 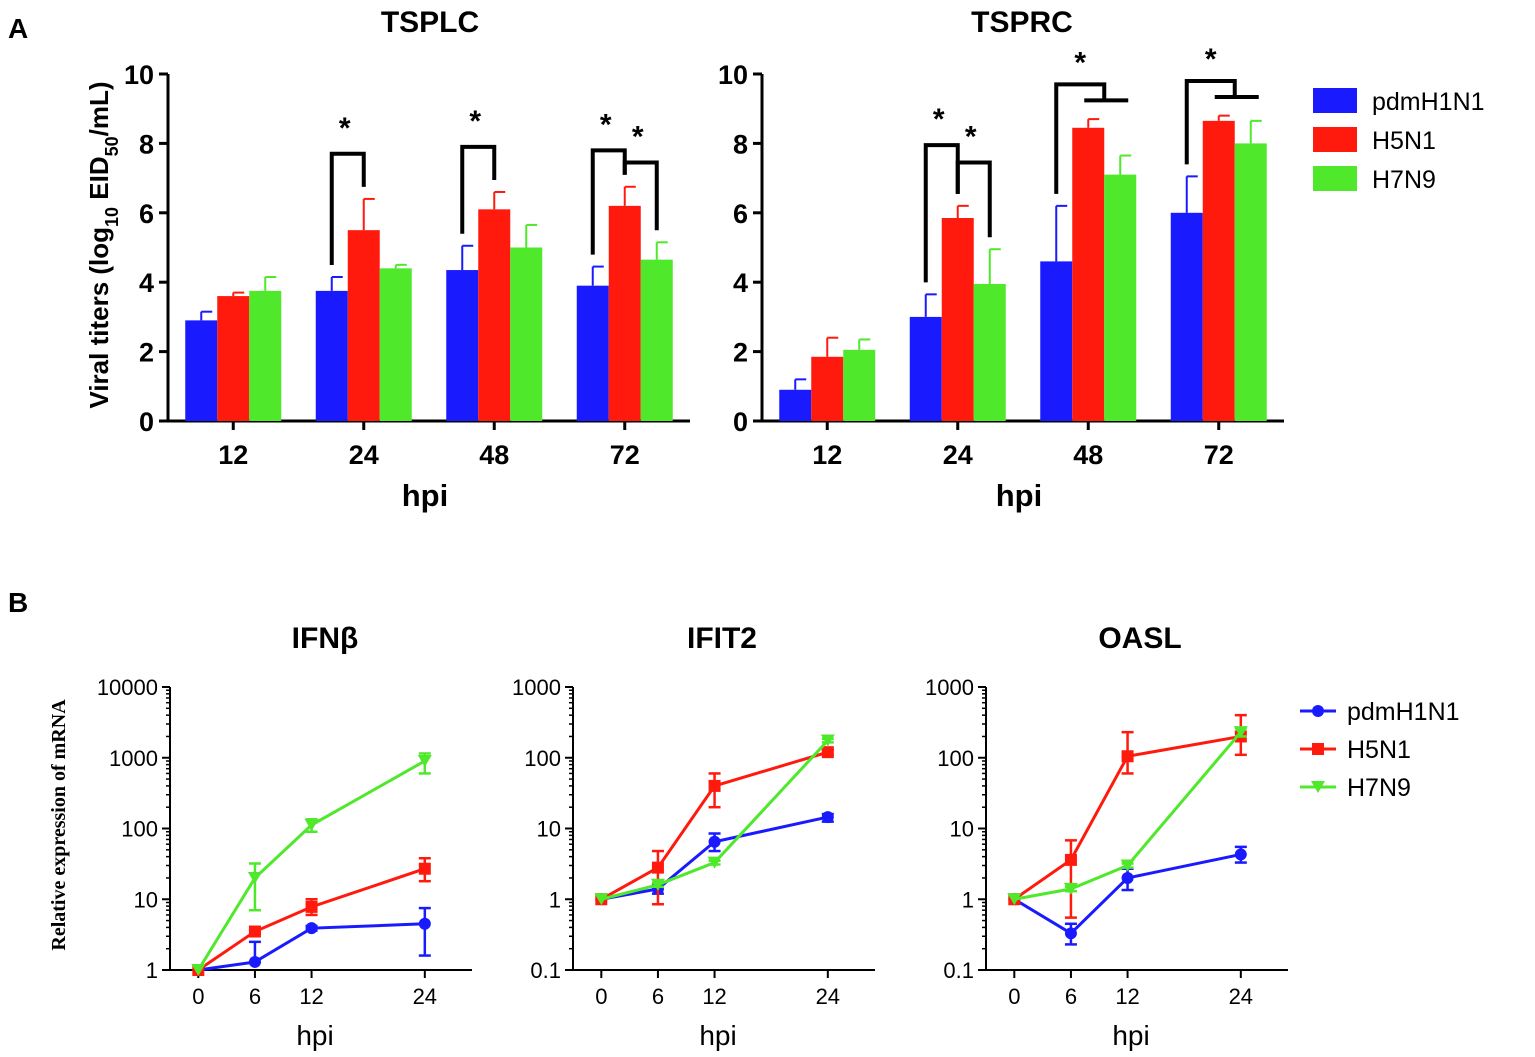 What do you see at coordinates (284, 836) in the screenshot?
I see `chart-ifnb: IFNβ 1 10 100 1000 10000 0 6 12 24 hpi` at bounding box center [284, 836].